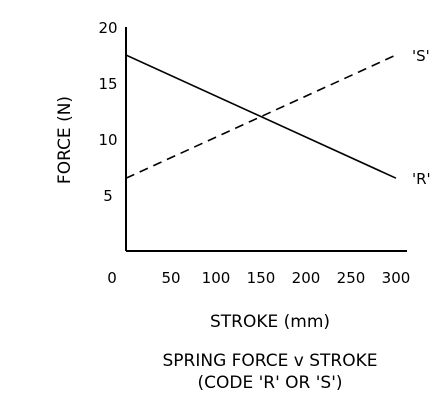 Image resolution: width=446 pixels, height=405 pixels. I want to click on y-tick-label: 20, so click(107, 28).